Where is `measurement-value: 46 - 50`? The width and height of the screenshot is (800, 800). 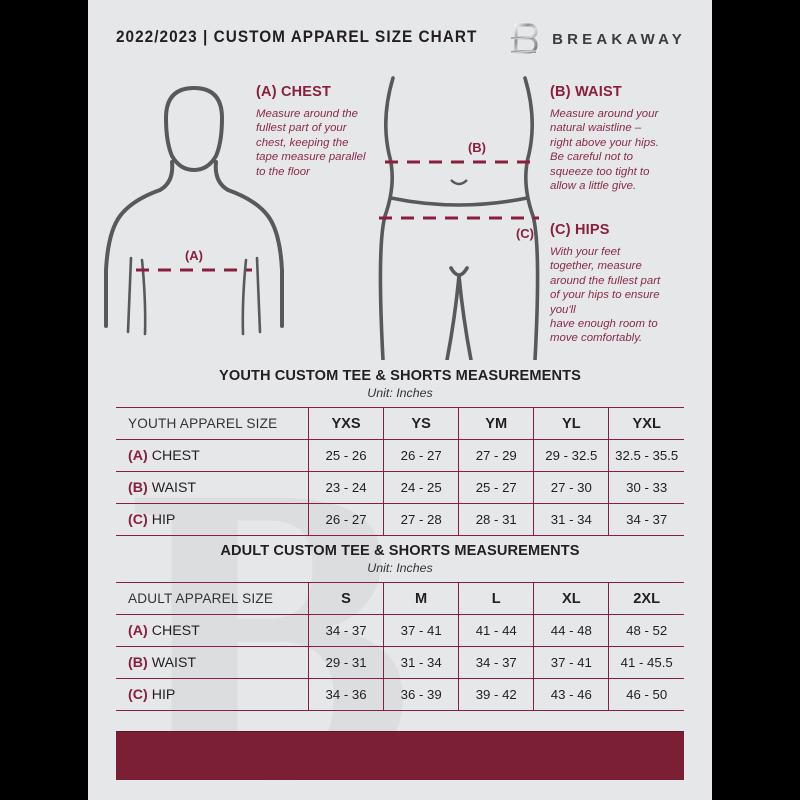
measurement-value: 46 - 50 is located at coordinates (646, 694).